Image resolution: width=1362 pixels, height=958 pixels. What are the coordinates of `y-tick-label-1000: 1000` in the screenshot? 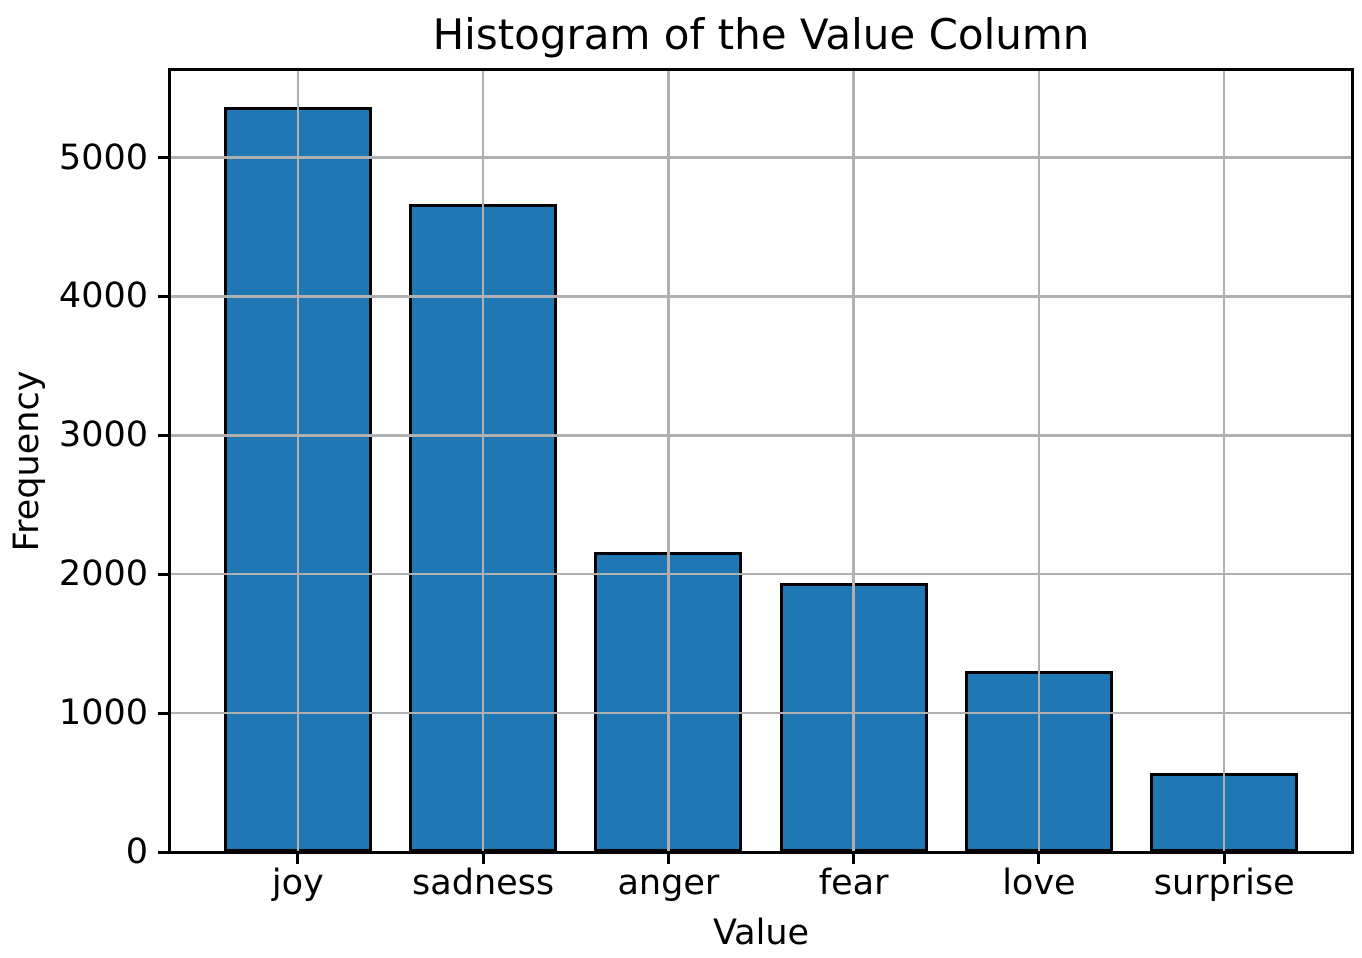 It's located at (103, 713).